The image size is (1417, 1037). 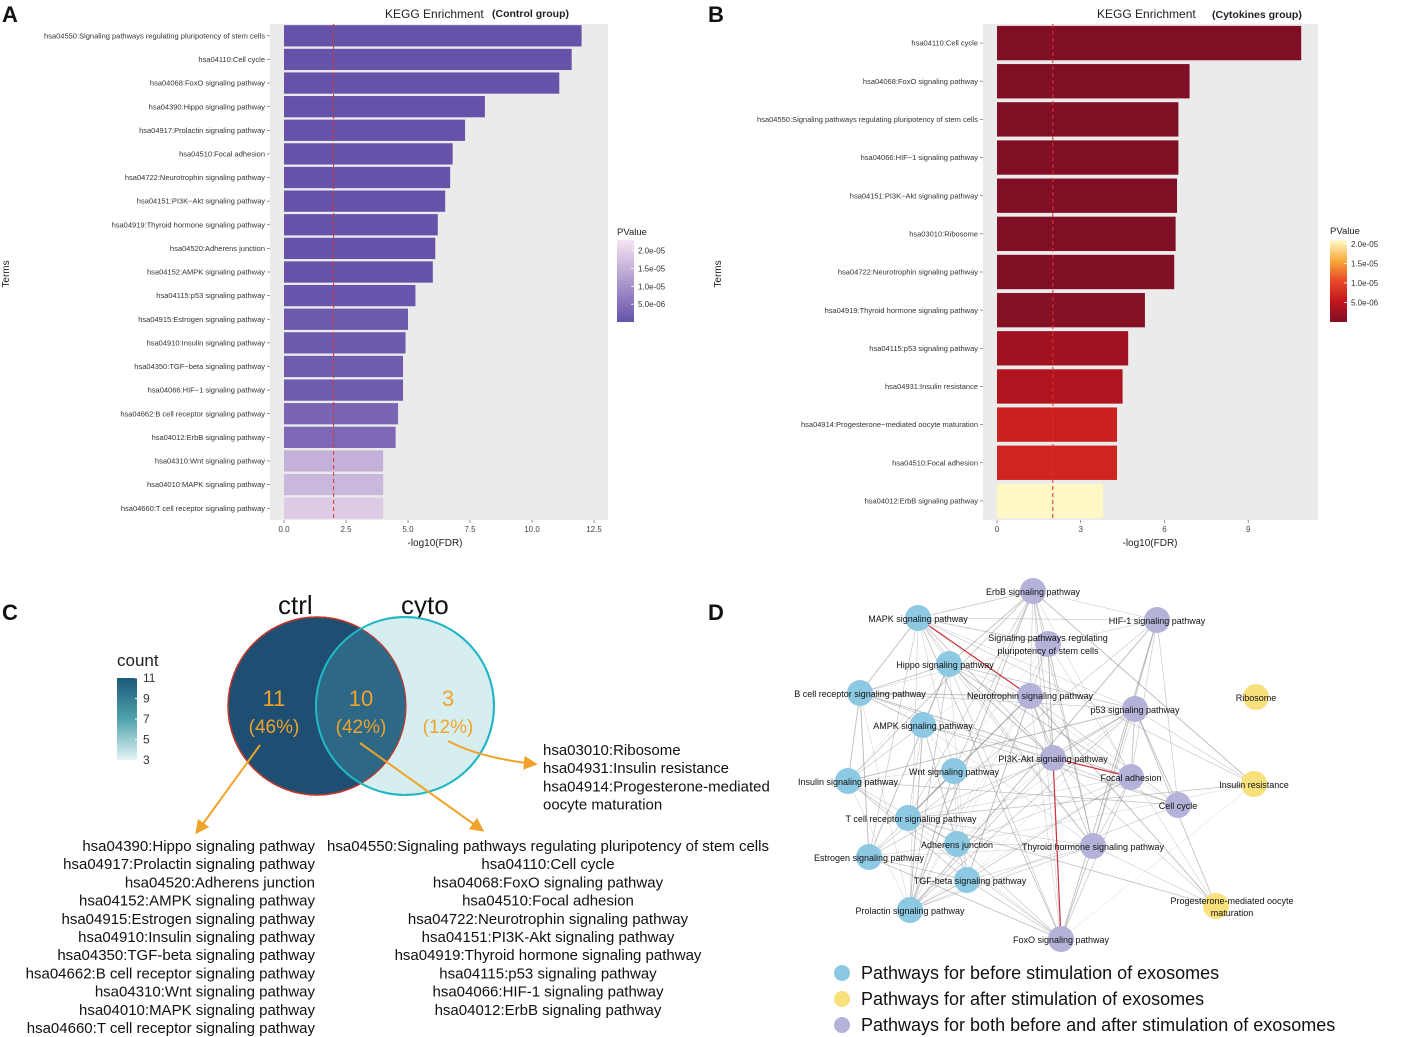 I want to click on list-cyto-item: hsa03010:Ribosome, so click(x=612, y=750).